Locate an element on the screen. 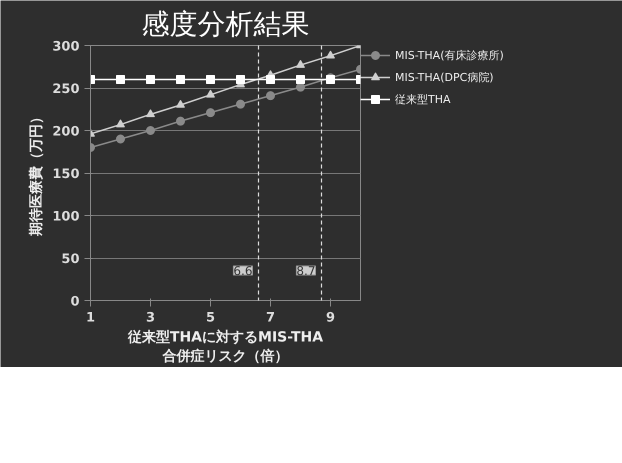 This screenshot has width=622, height=463. x-tick-label: 1 is located at coordinates (91, 318).